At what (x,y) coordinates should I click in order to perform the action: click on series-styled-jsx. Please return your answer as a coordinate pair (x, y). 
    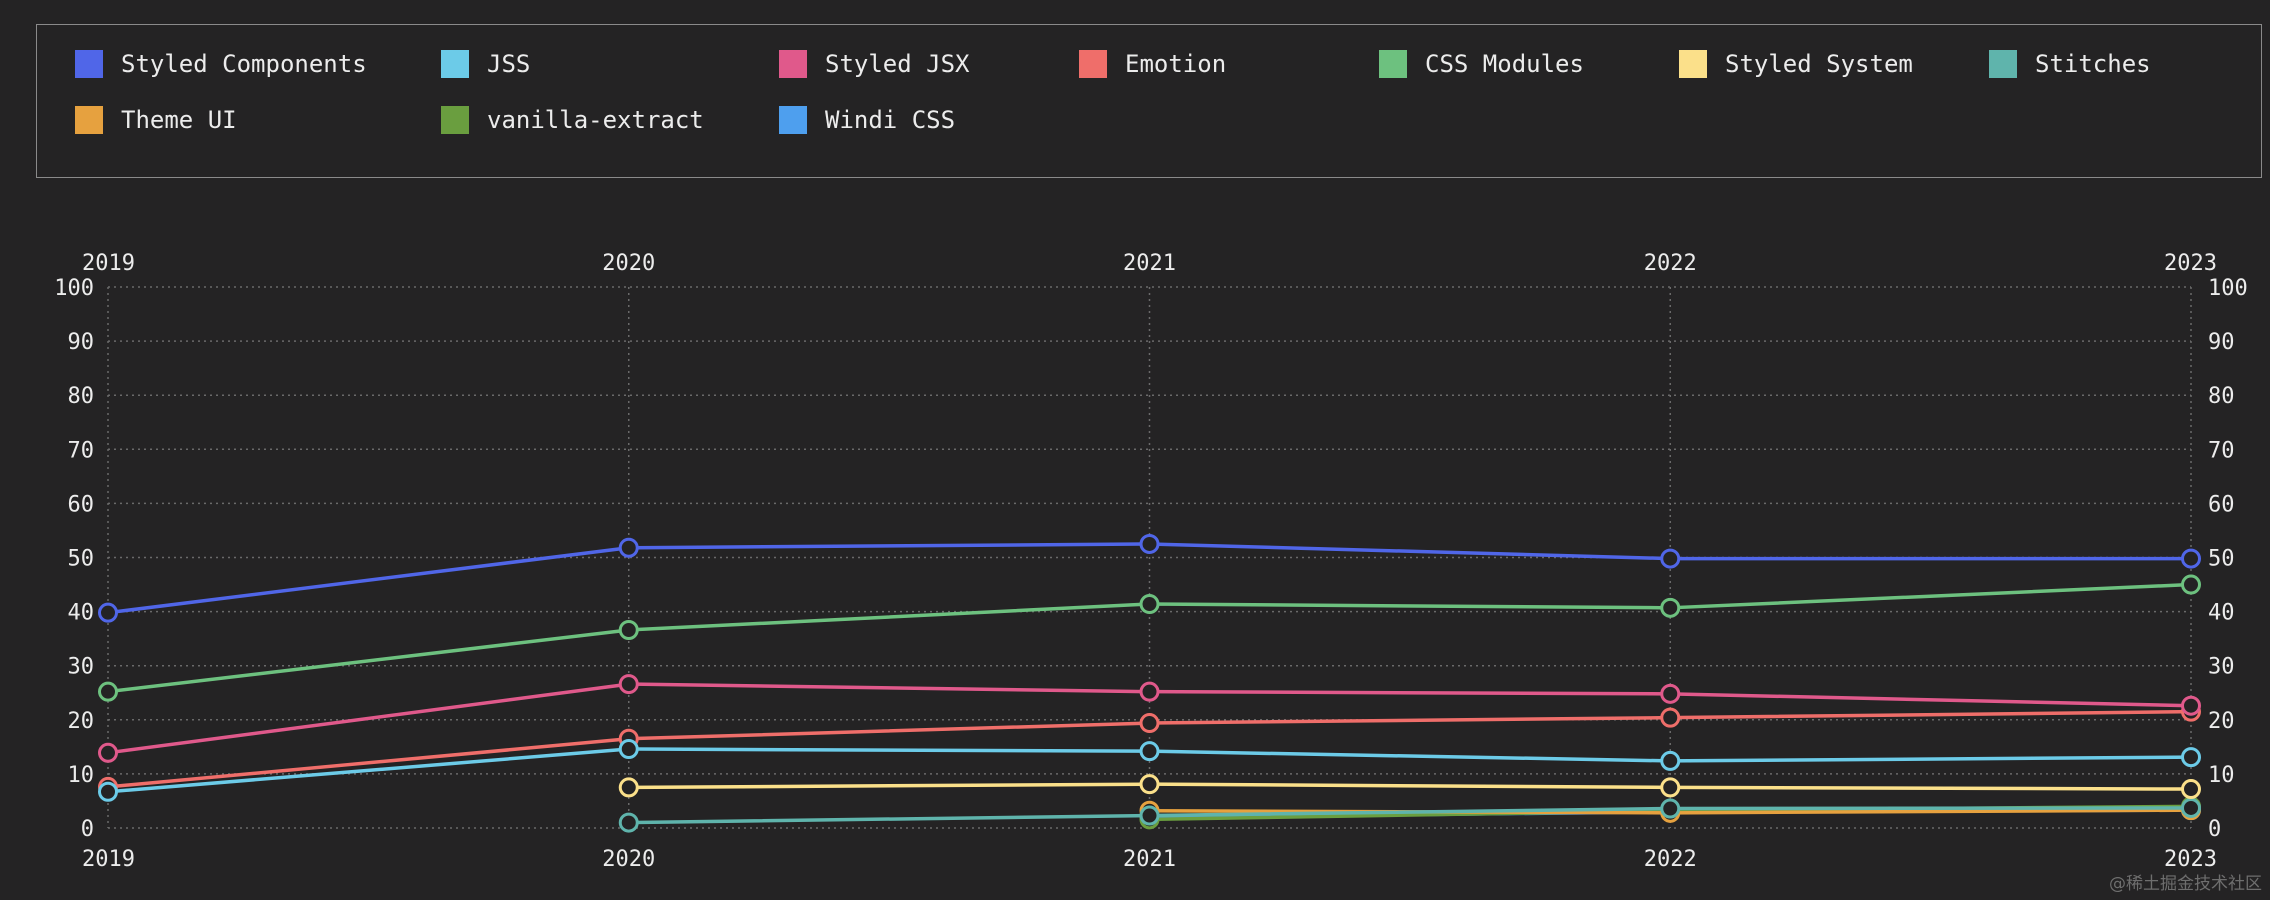
    Looking at the image, I should click on (1149, 718).